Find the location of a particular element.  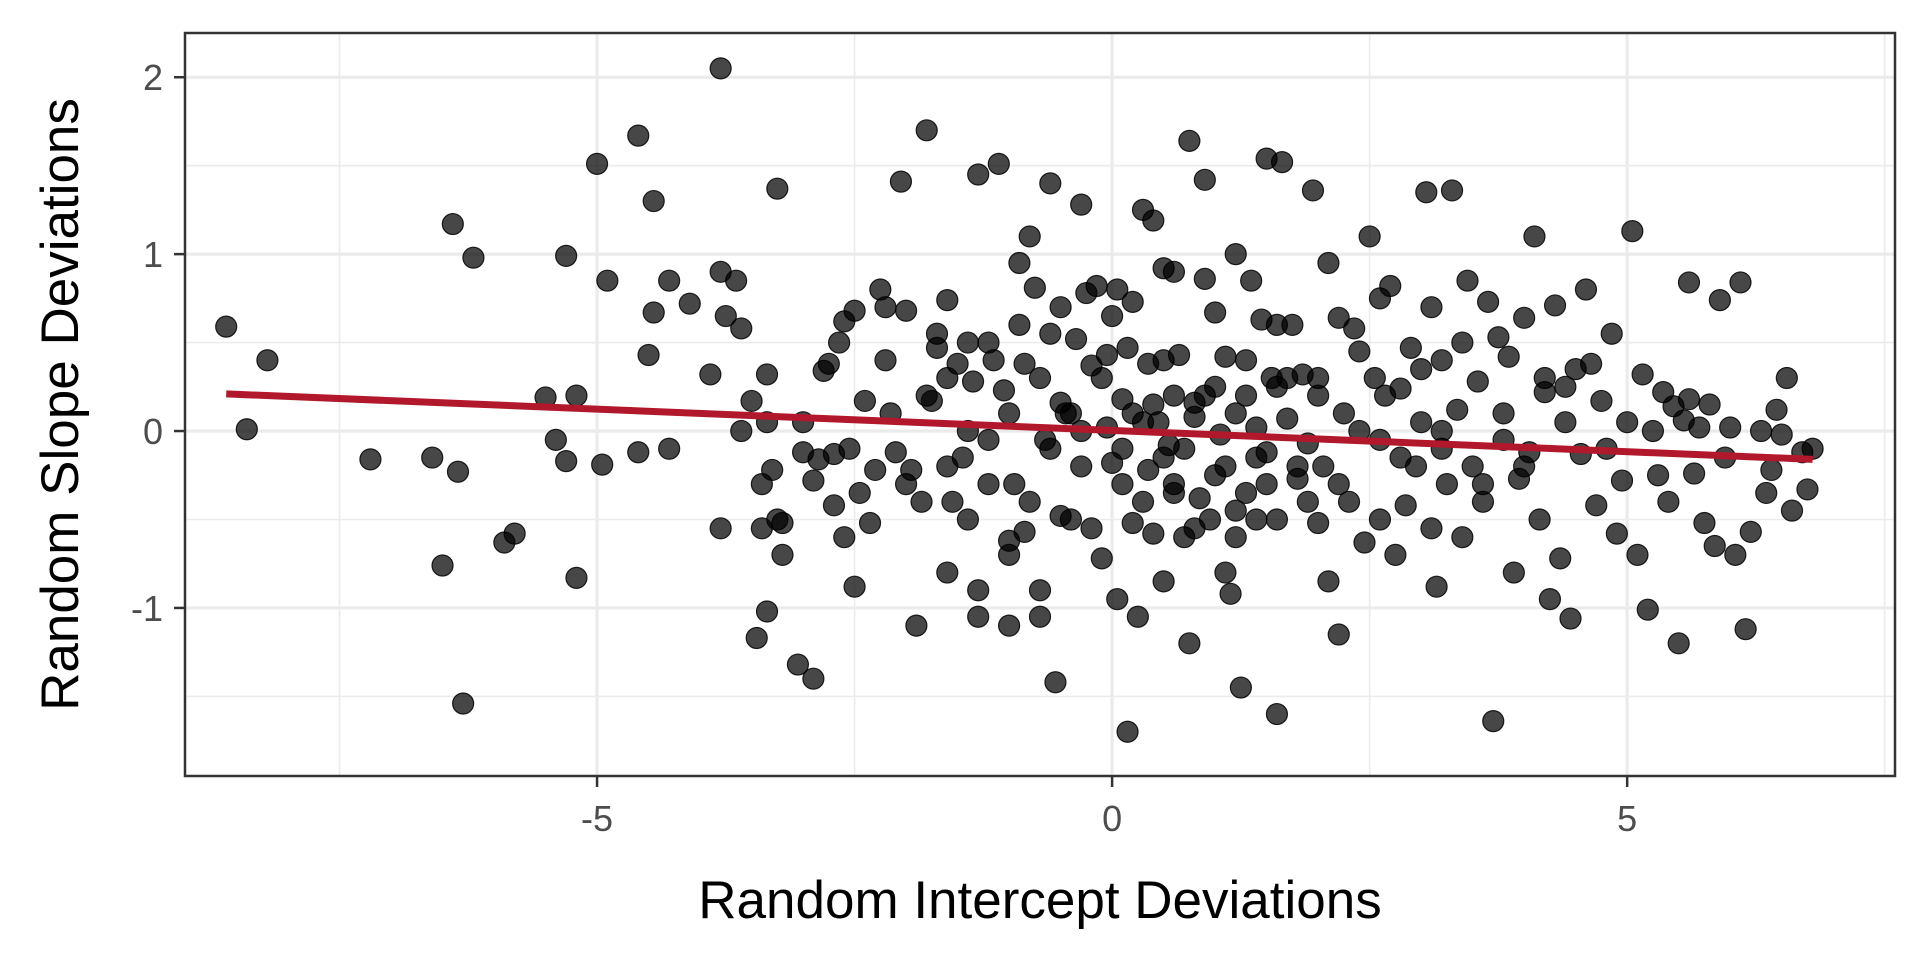

y-tick-label: 1 is located at coordinates (153, 254).